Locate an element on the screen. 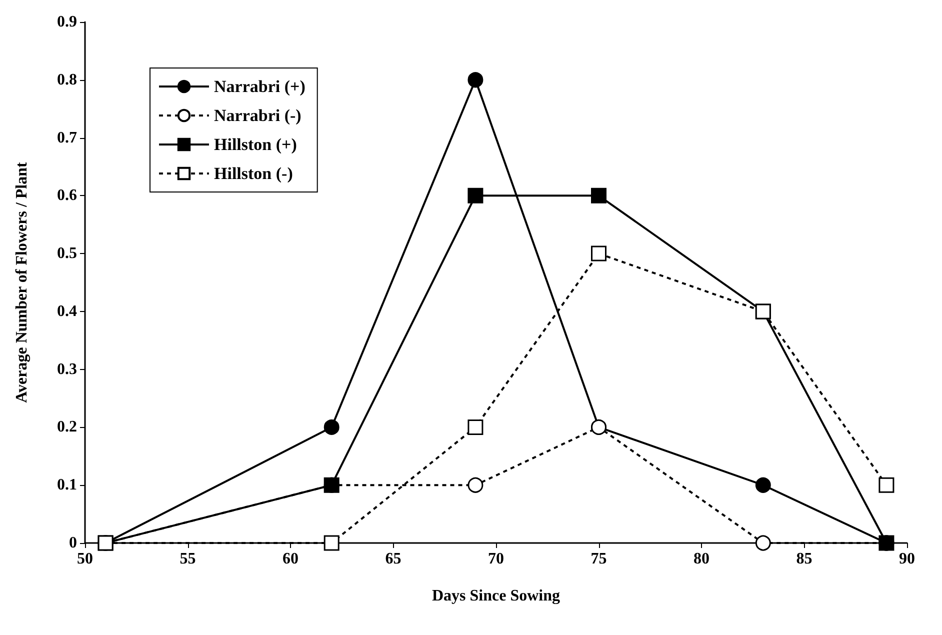  x-tick-label: 70 is located at coordinates (496, 559).